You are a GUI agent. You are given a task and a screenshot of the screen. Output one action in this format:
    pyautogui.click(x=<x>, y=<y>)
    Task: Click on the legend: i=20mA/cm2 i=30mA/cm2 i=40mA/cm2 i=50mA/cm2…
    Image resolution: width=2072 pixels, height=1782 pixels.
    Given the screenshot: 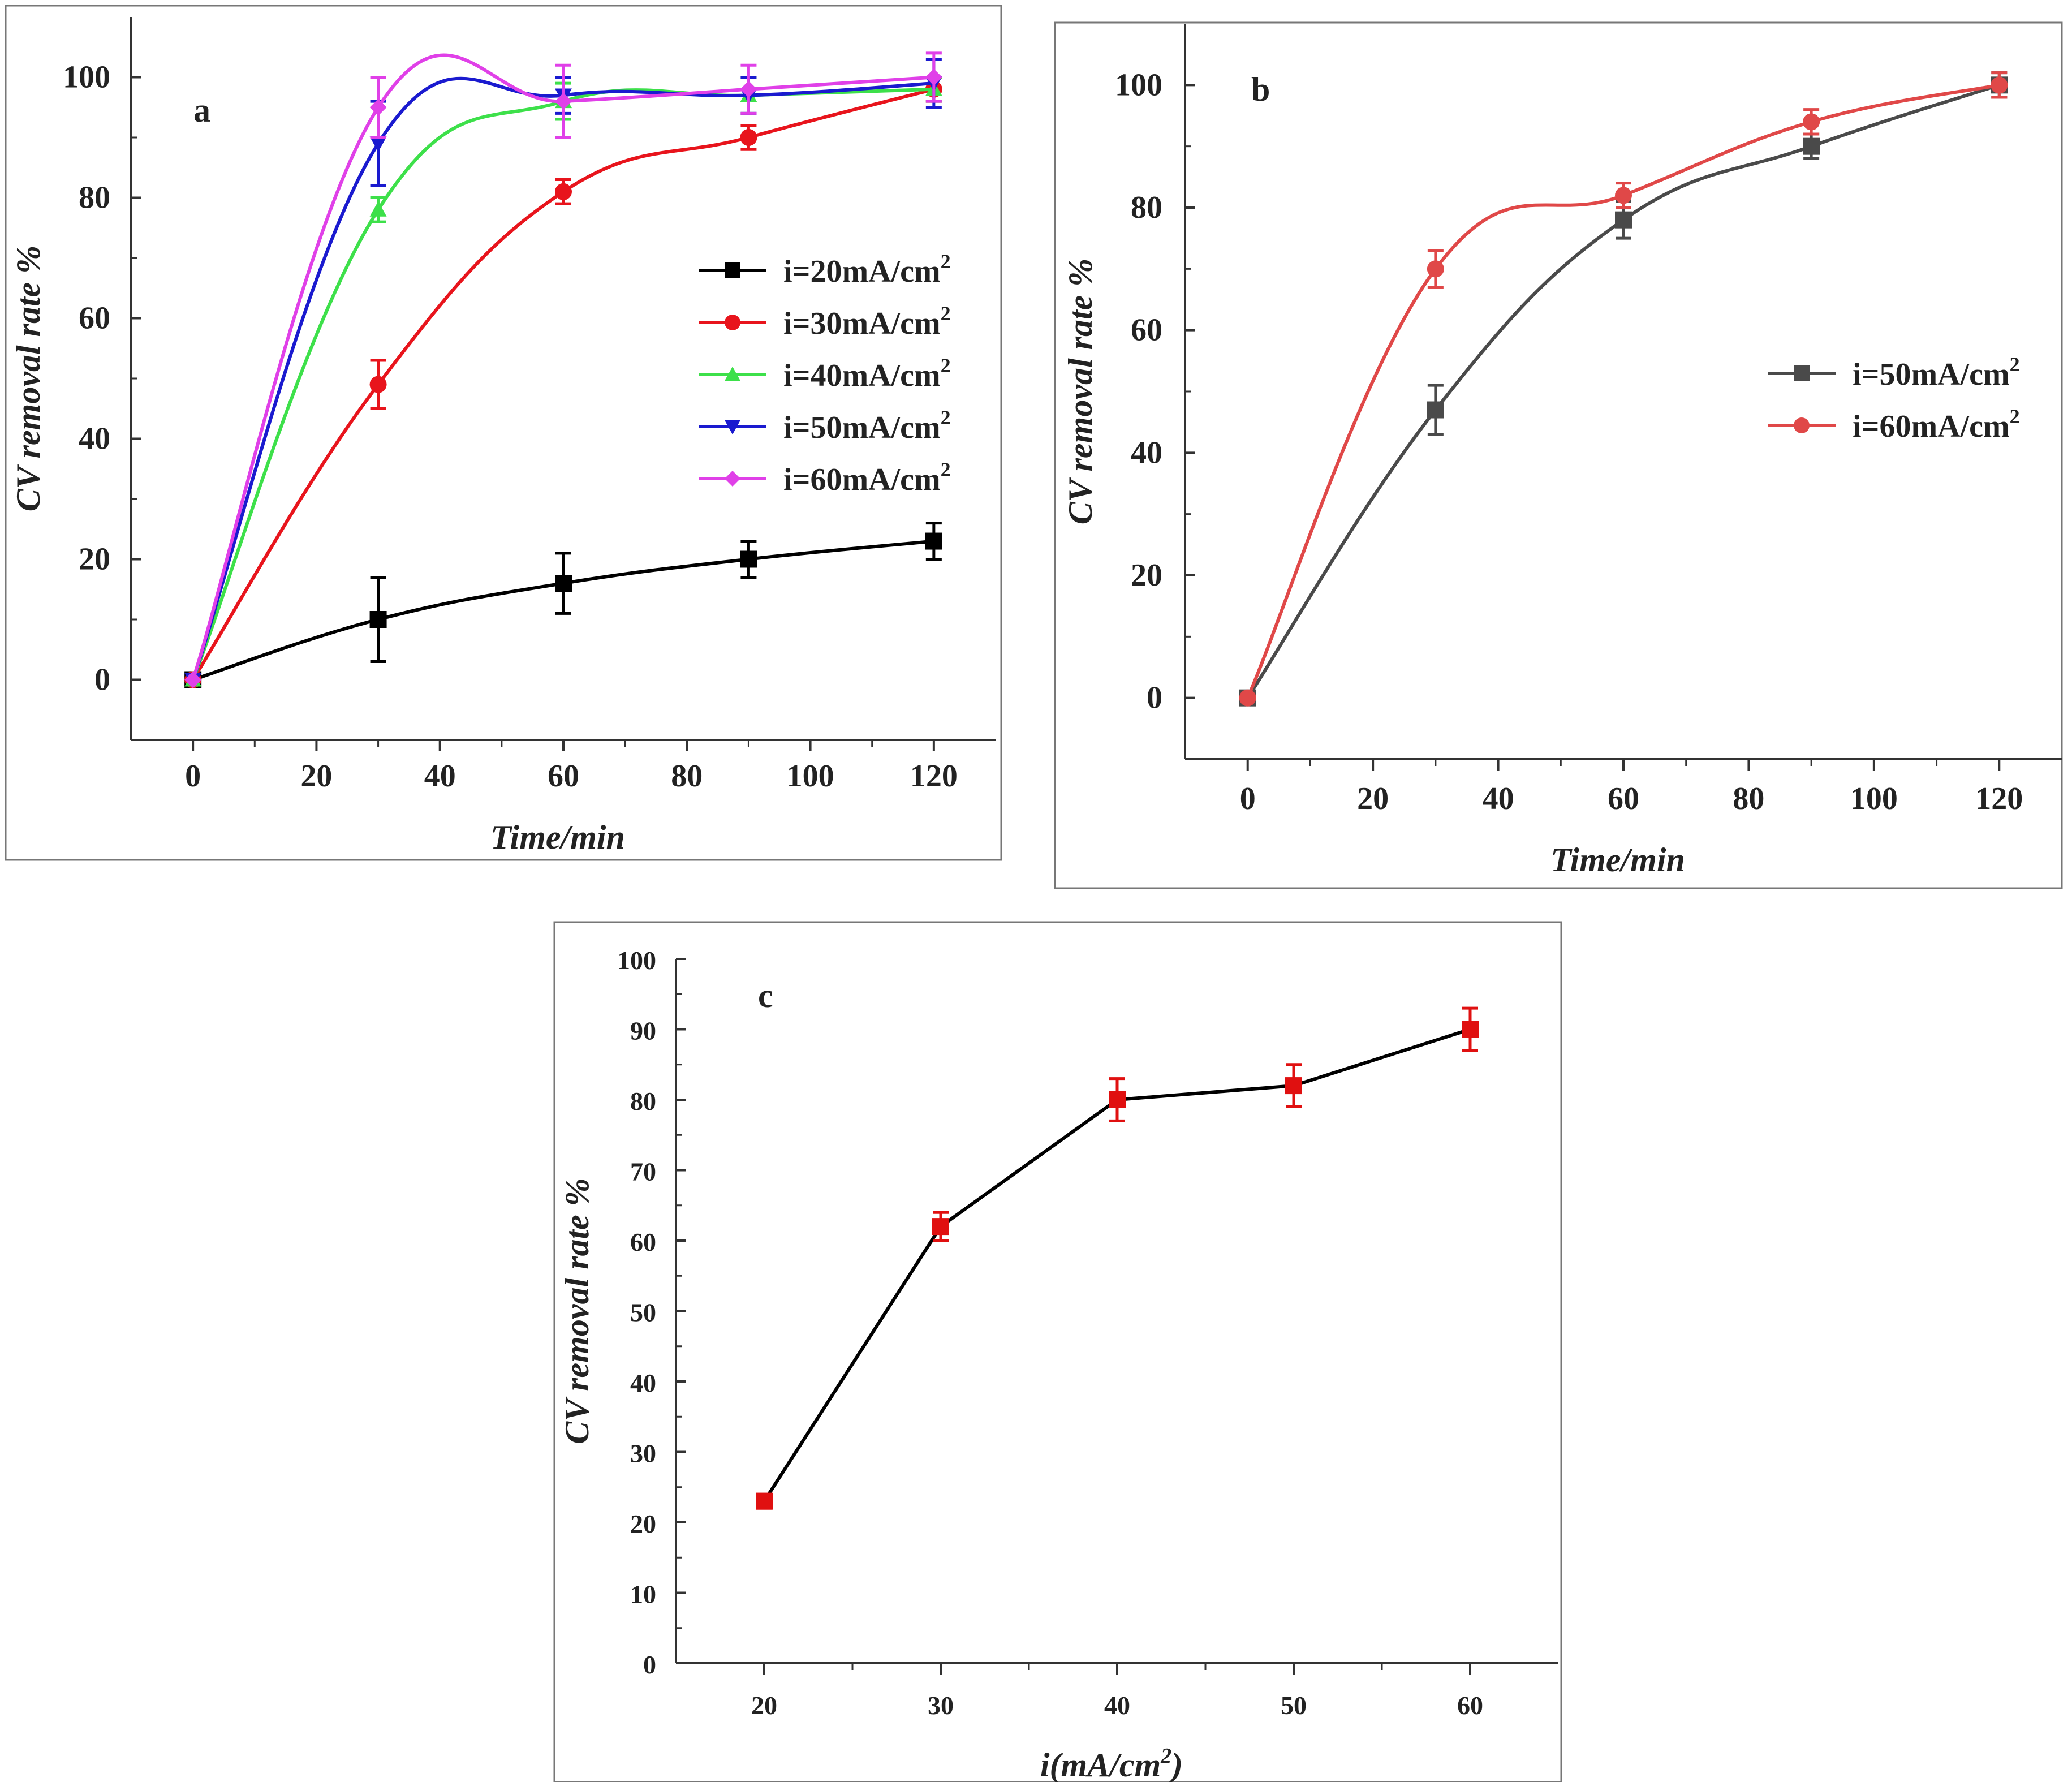 What is the action you would take?
    pyautogui.click(x=825, y=373)
    